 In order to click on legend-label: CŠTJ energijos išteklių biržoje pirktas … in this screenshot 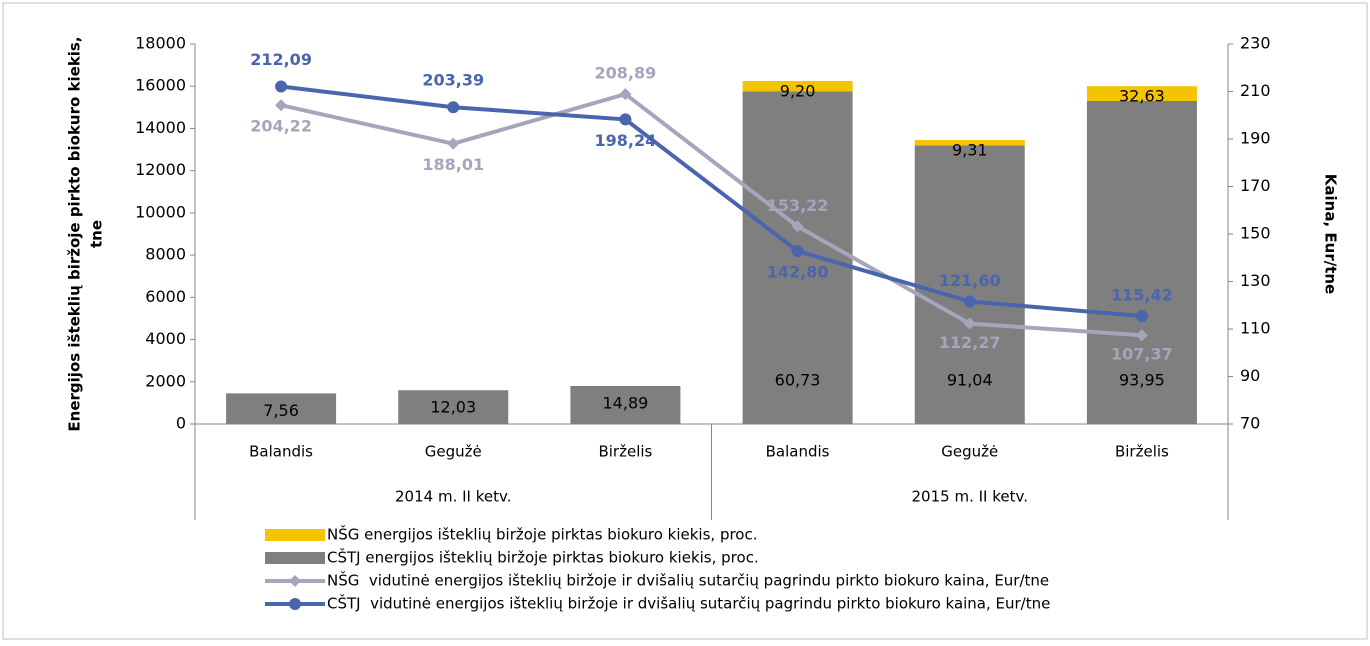, I will do `click(543, 557)`.